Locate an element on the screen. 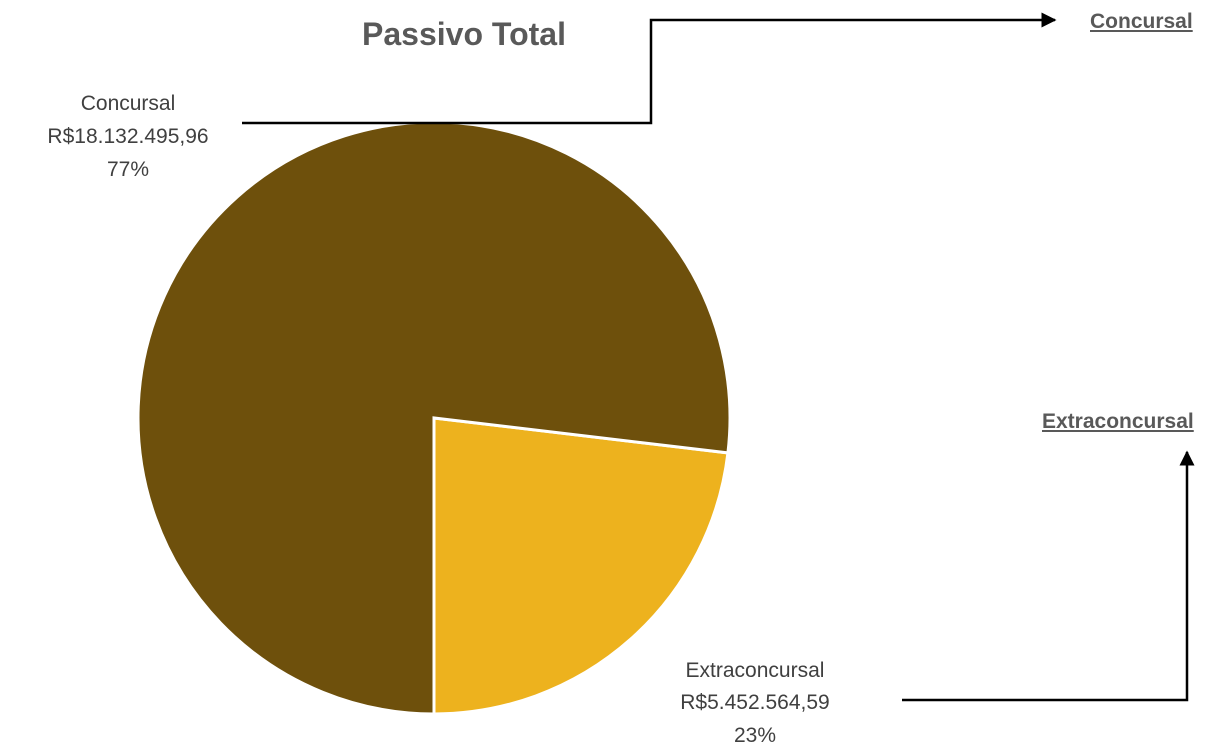 The height and width of the screenshot is (748, 1220). chart-title: Passivo Total is located at coordinates (464, 34).